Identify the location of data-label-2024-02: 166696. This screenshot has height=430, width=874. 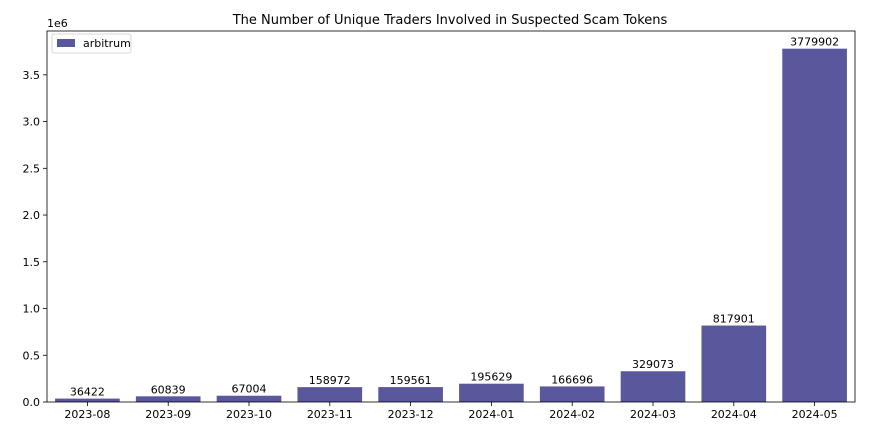
(572, 379).